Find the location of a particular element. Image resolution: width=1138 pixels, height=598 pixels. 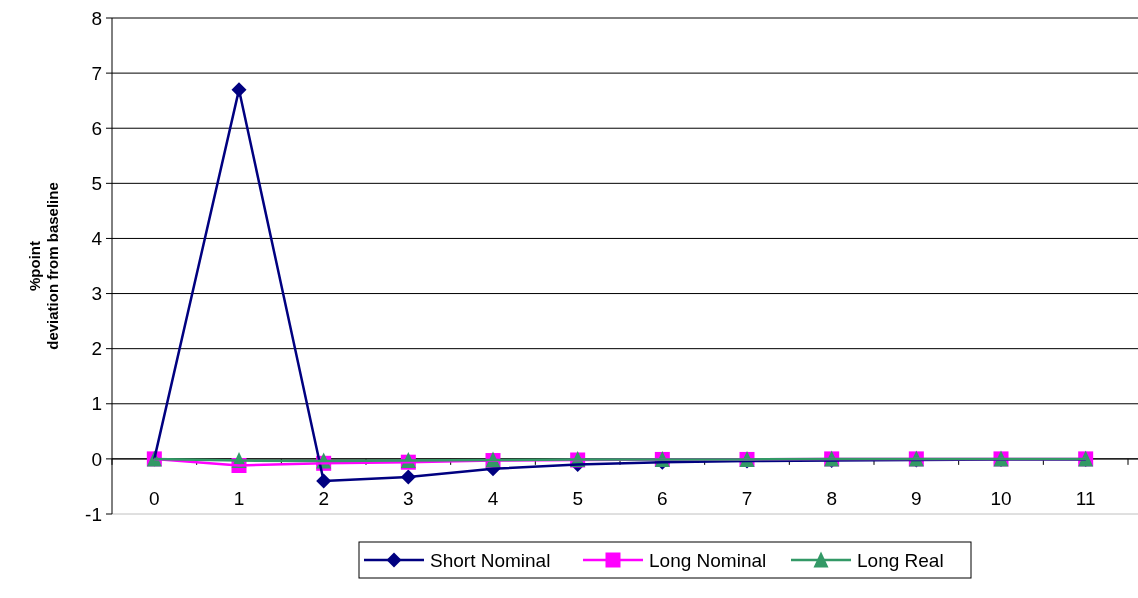

x-tick-label: 4 is located at coordinates (493, 498).